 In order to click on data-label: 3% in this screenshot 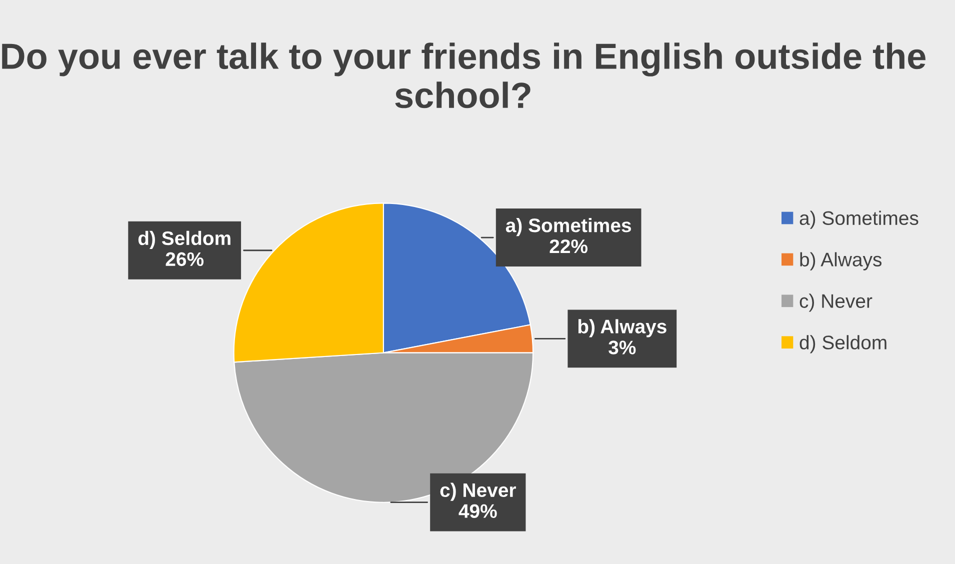, I will do `click(622, 347)`.